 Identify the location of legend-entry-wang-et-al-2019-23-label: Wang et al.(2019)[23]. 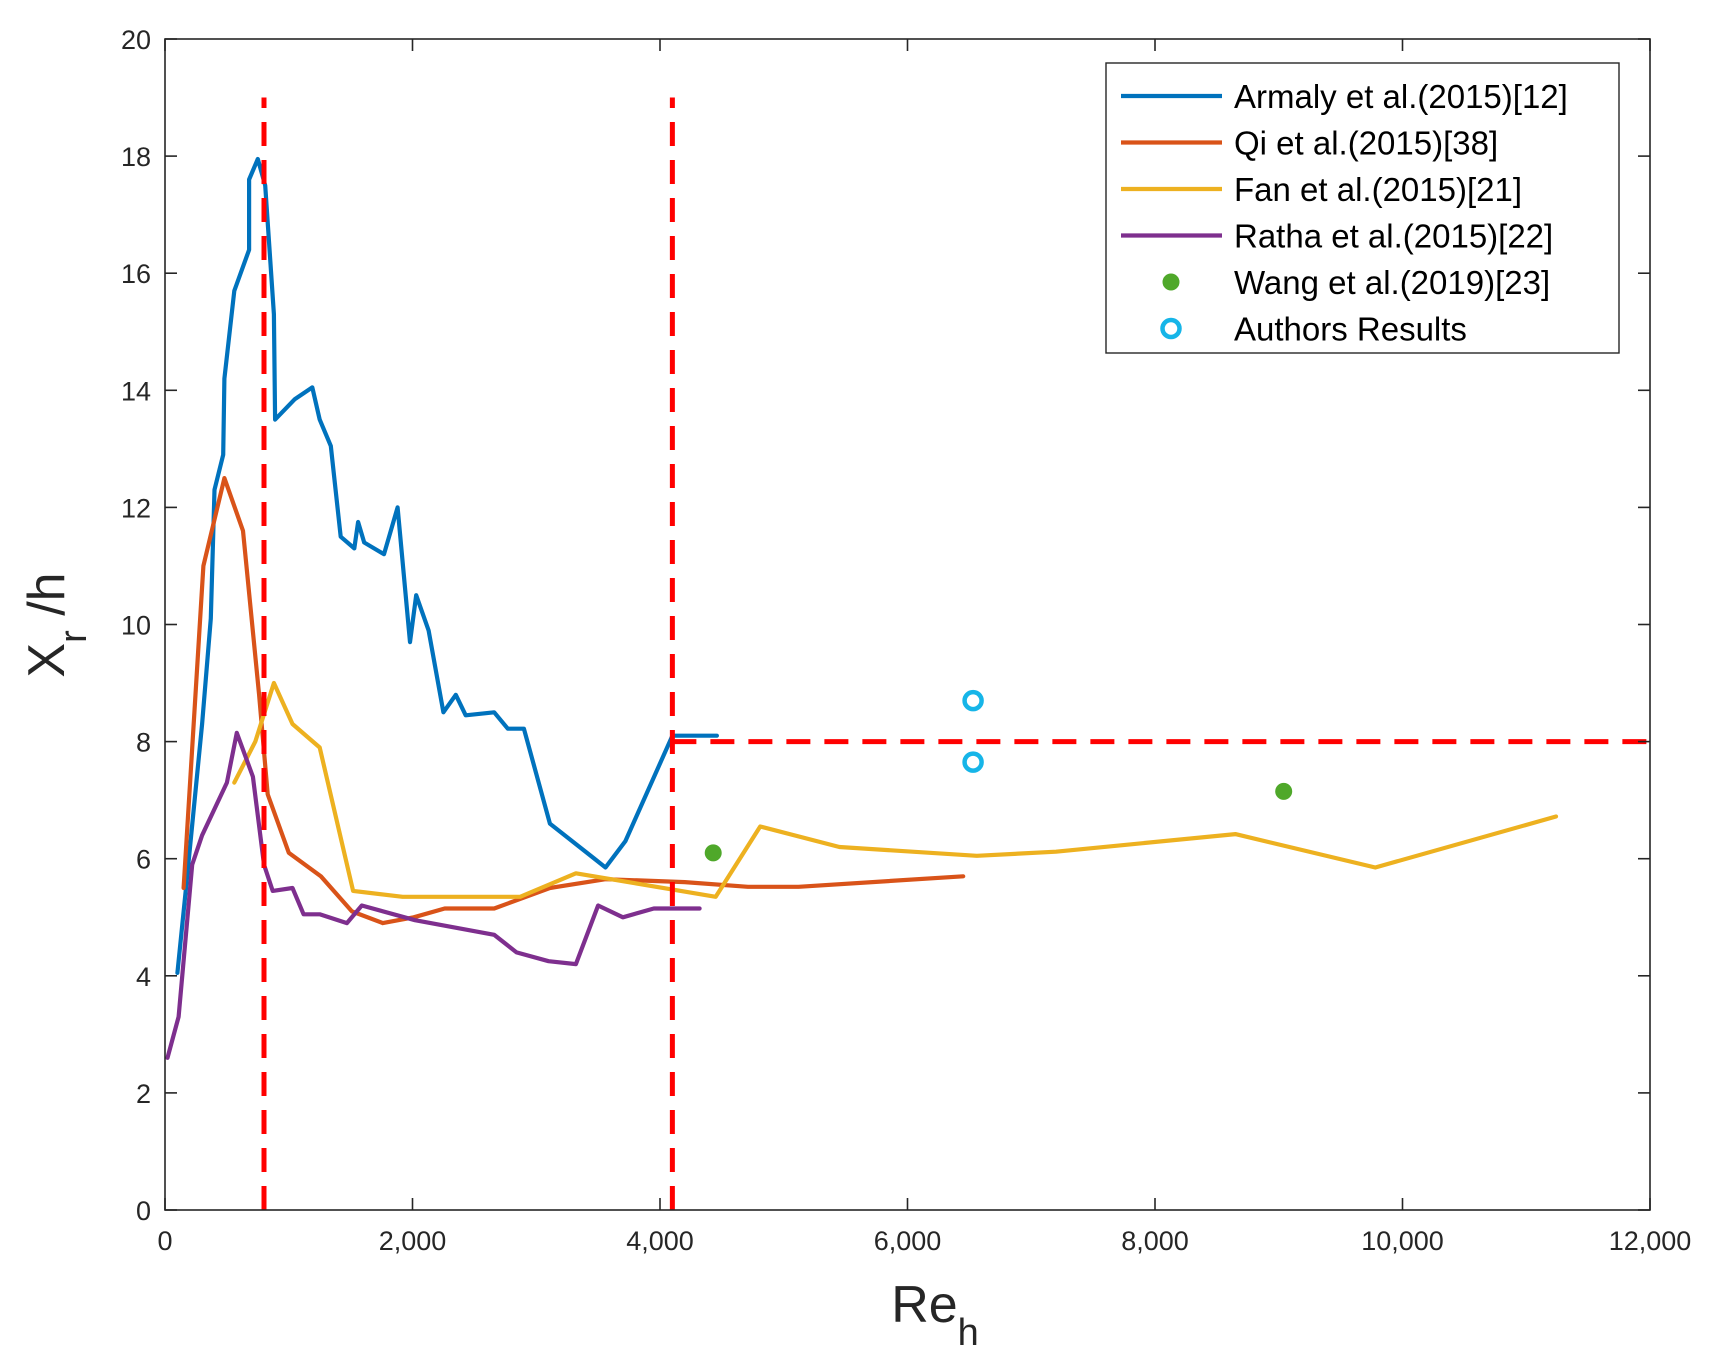
(1392, 282).